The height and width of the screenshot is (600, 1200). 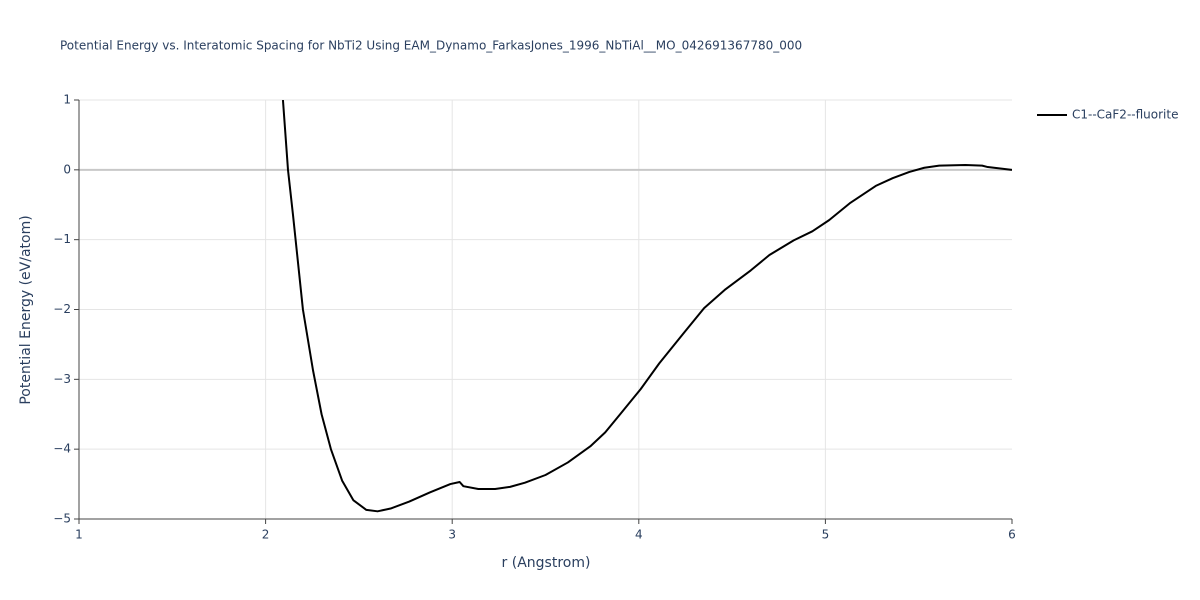 I want to click on legend-label: C1--CaF2--fluorite, so click(x=1125, y=115).